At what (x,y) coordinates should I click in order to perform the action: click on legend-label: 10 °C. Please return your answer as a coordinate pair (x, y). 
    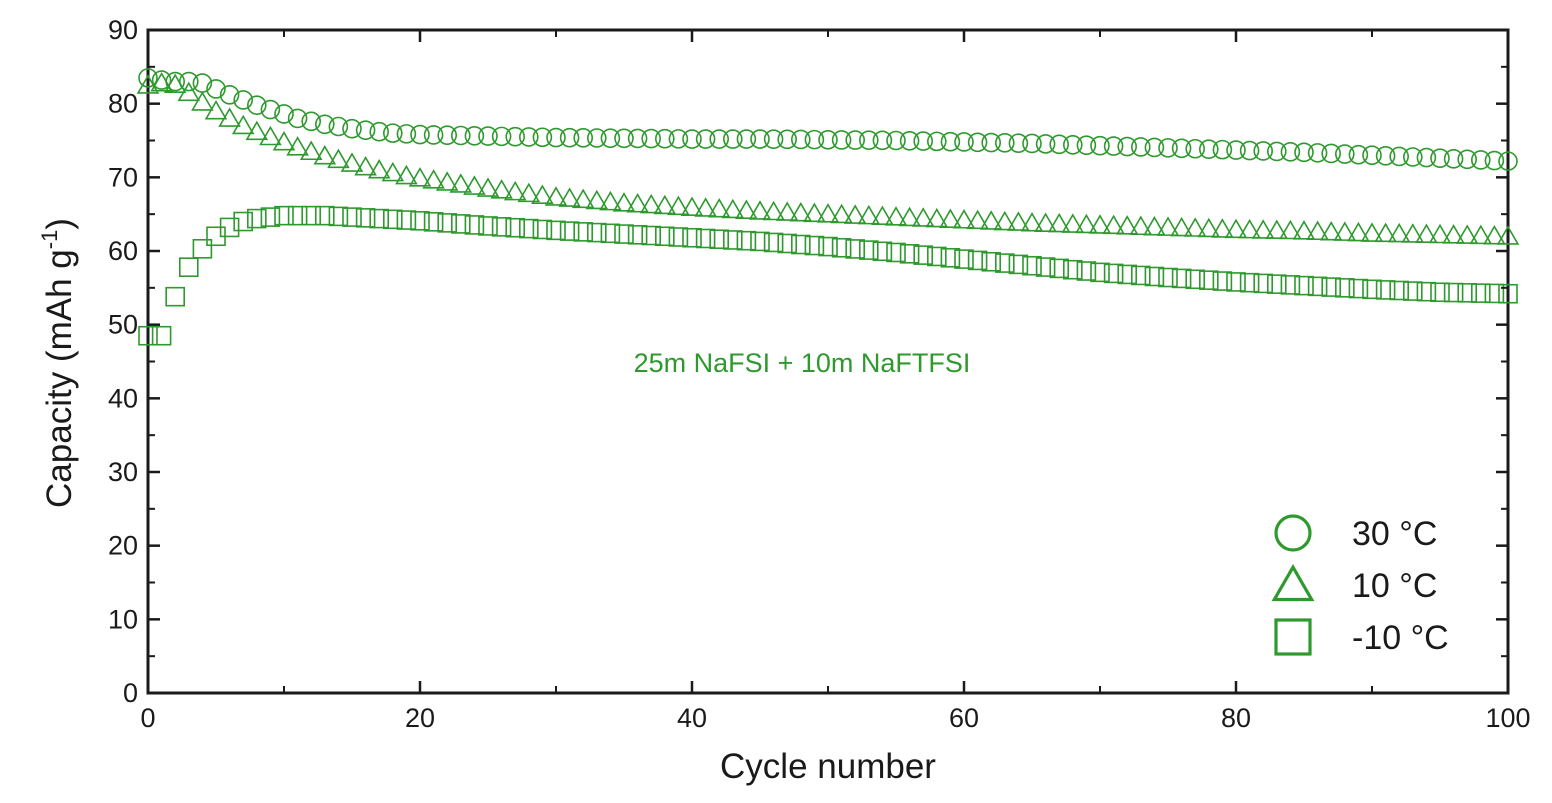
    Looking at the image, I should click on (1394, 586).